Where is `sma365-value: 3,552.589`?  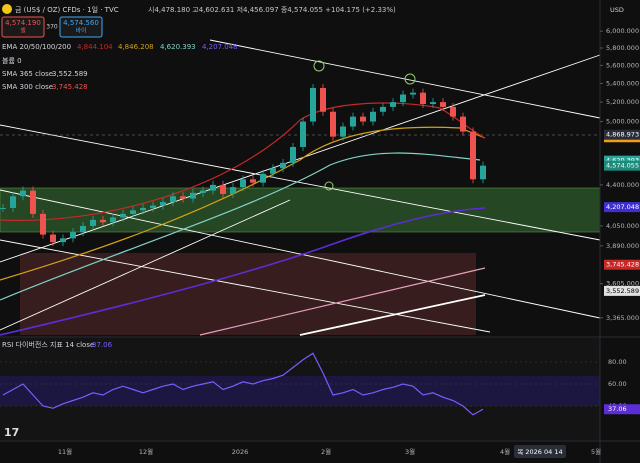 sma365-value: 3,552.589 is located at coordinates (70, 74).